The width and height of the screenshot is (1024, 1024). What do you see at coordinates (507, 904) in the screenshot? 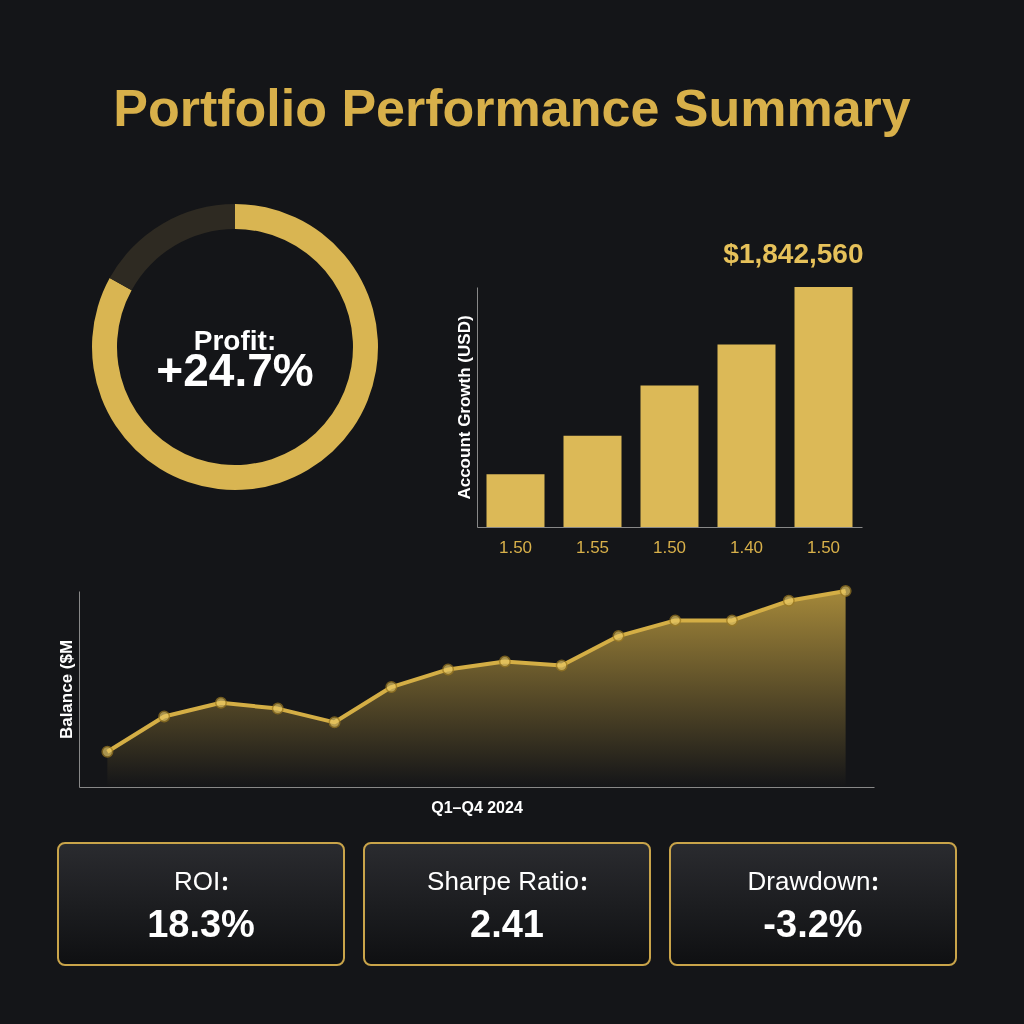
I see `card: Sharpe Ratio 2.41` at bounding box center [507, 904].